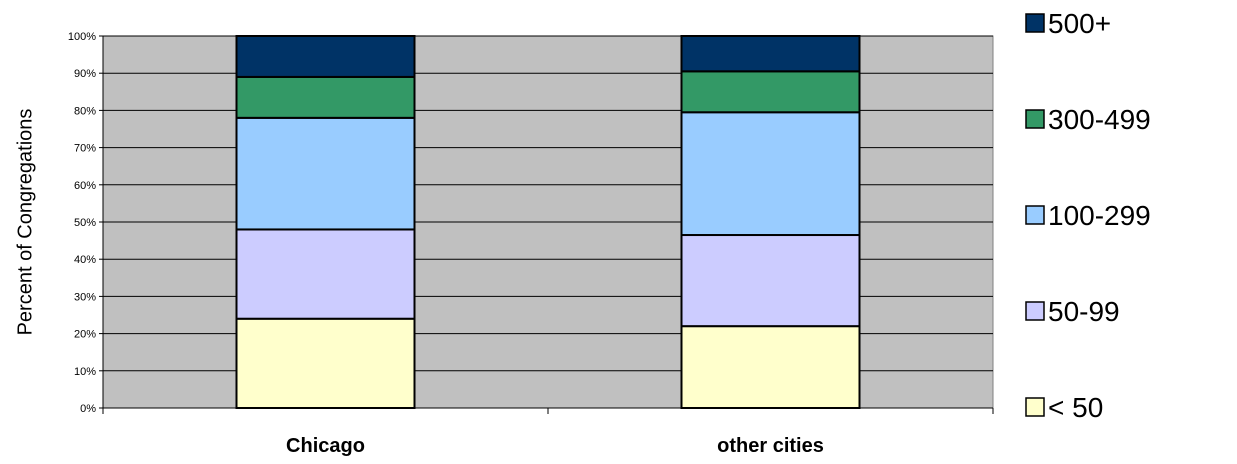  I want to click on x-category-label: Chicago, so click(325, 446).